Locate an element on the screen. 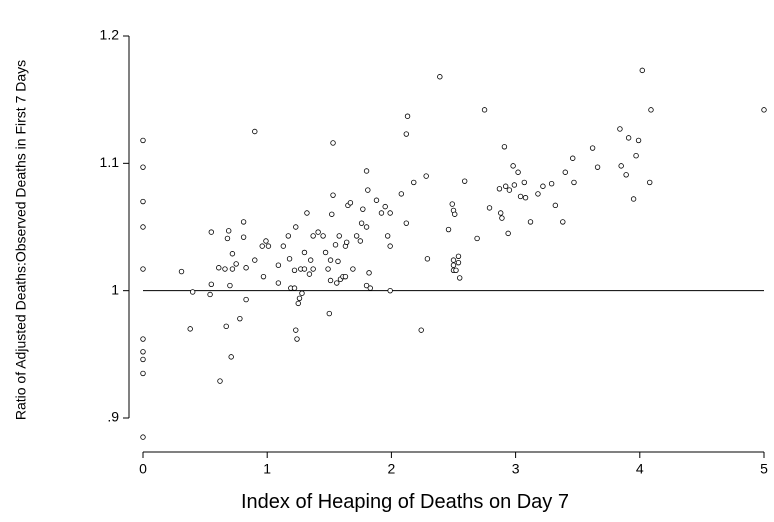 Image resolution: width=774 pixels, height=522 pixels. y-tick-label: 1.1 is located at coordinates (110, 162).